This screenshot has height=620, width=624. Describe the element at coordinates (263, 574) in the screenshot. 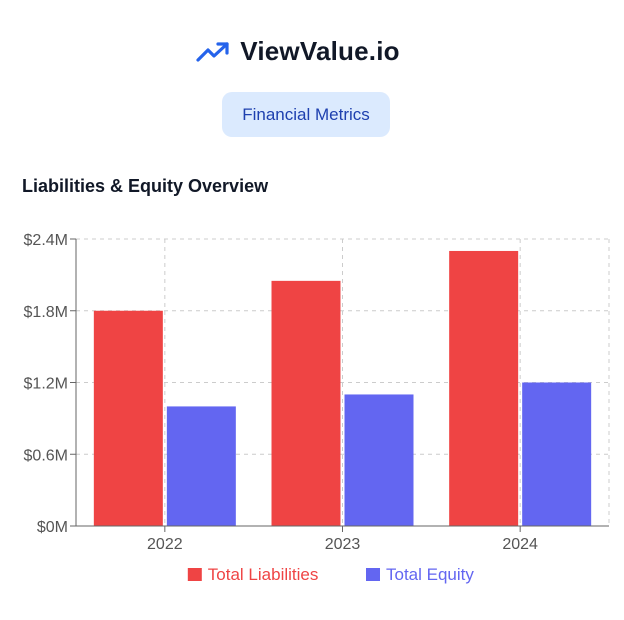

I see `legend-label: Total Liabilities` at that location.